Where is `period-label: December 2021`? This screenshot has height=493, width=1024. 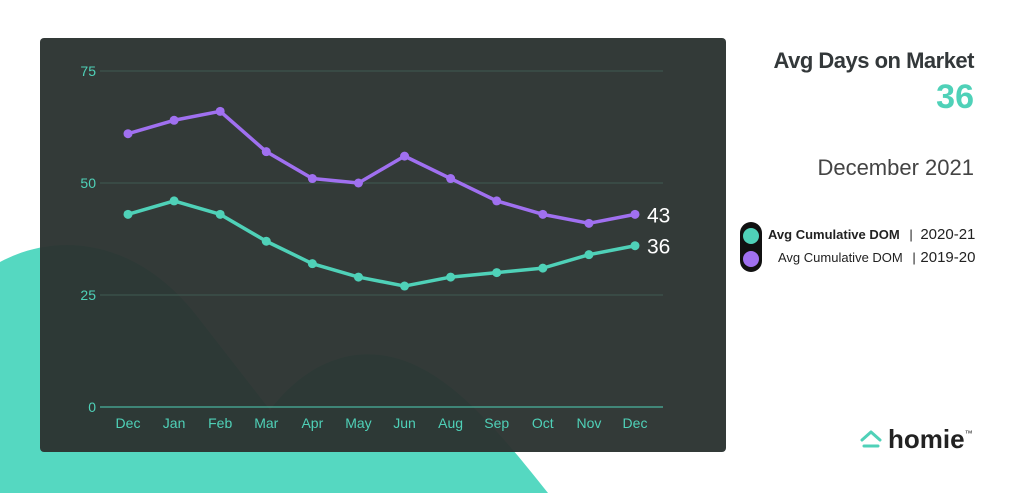
period-label: December 2021 is located at coordinates (895, 167).